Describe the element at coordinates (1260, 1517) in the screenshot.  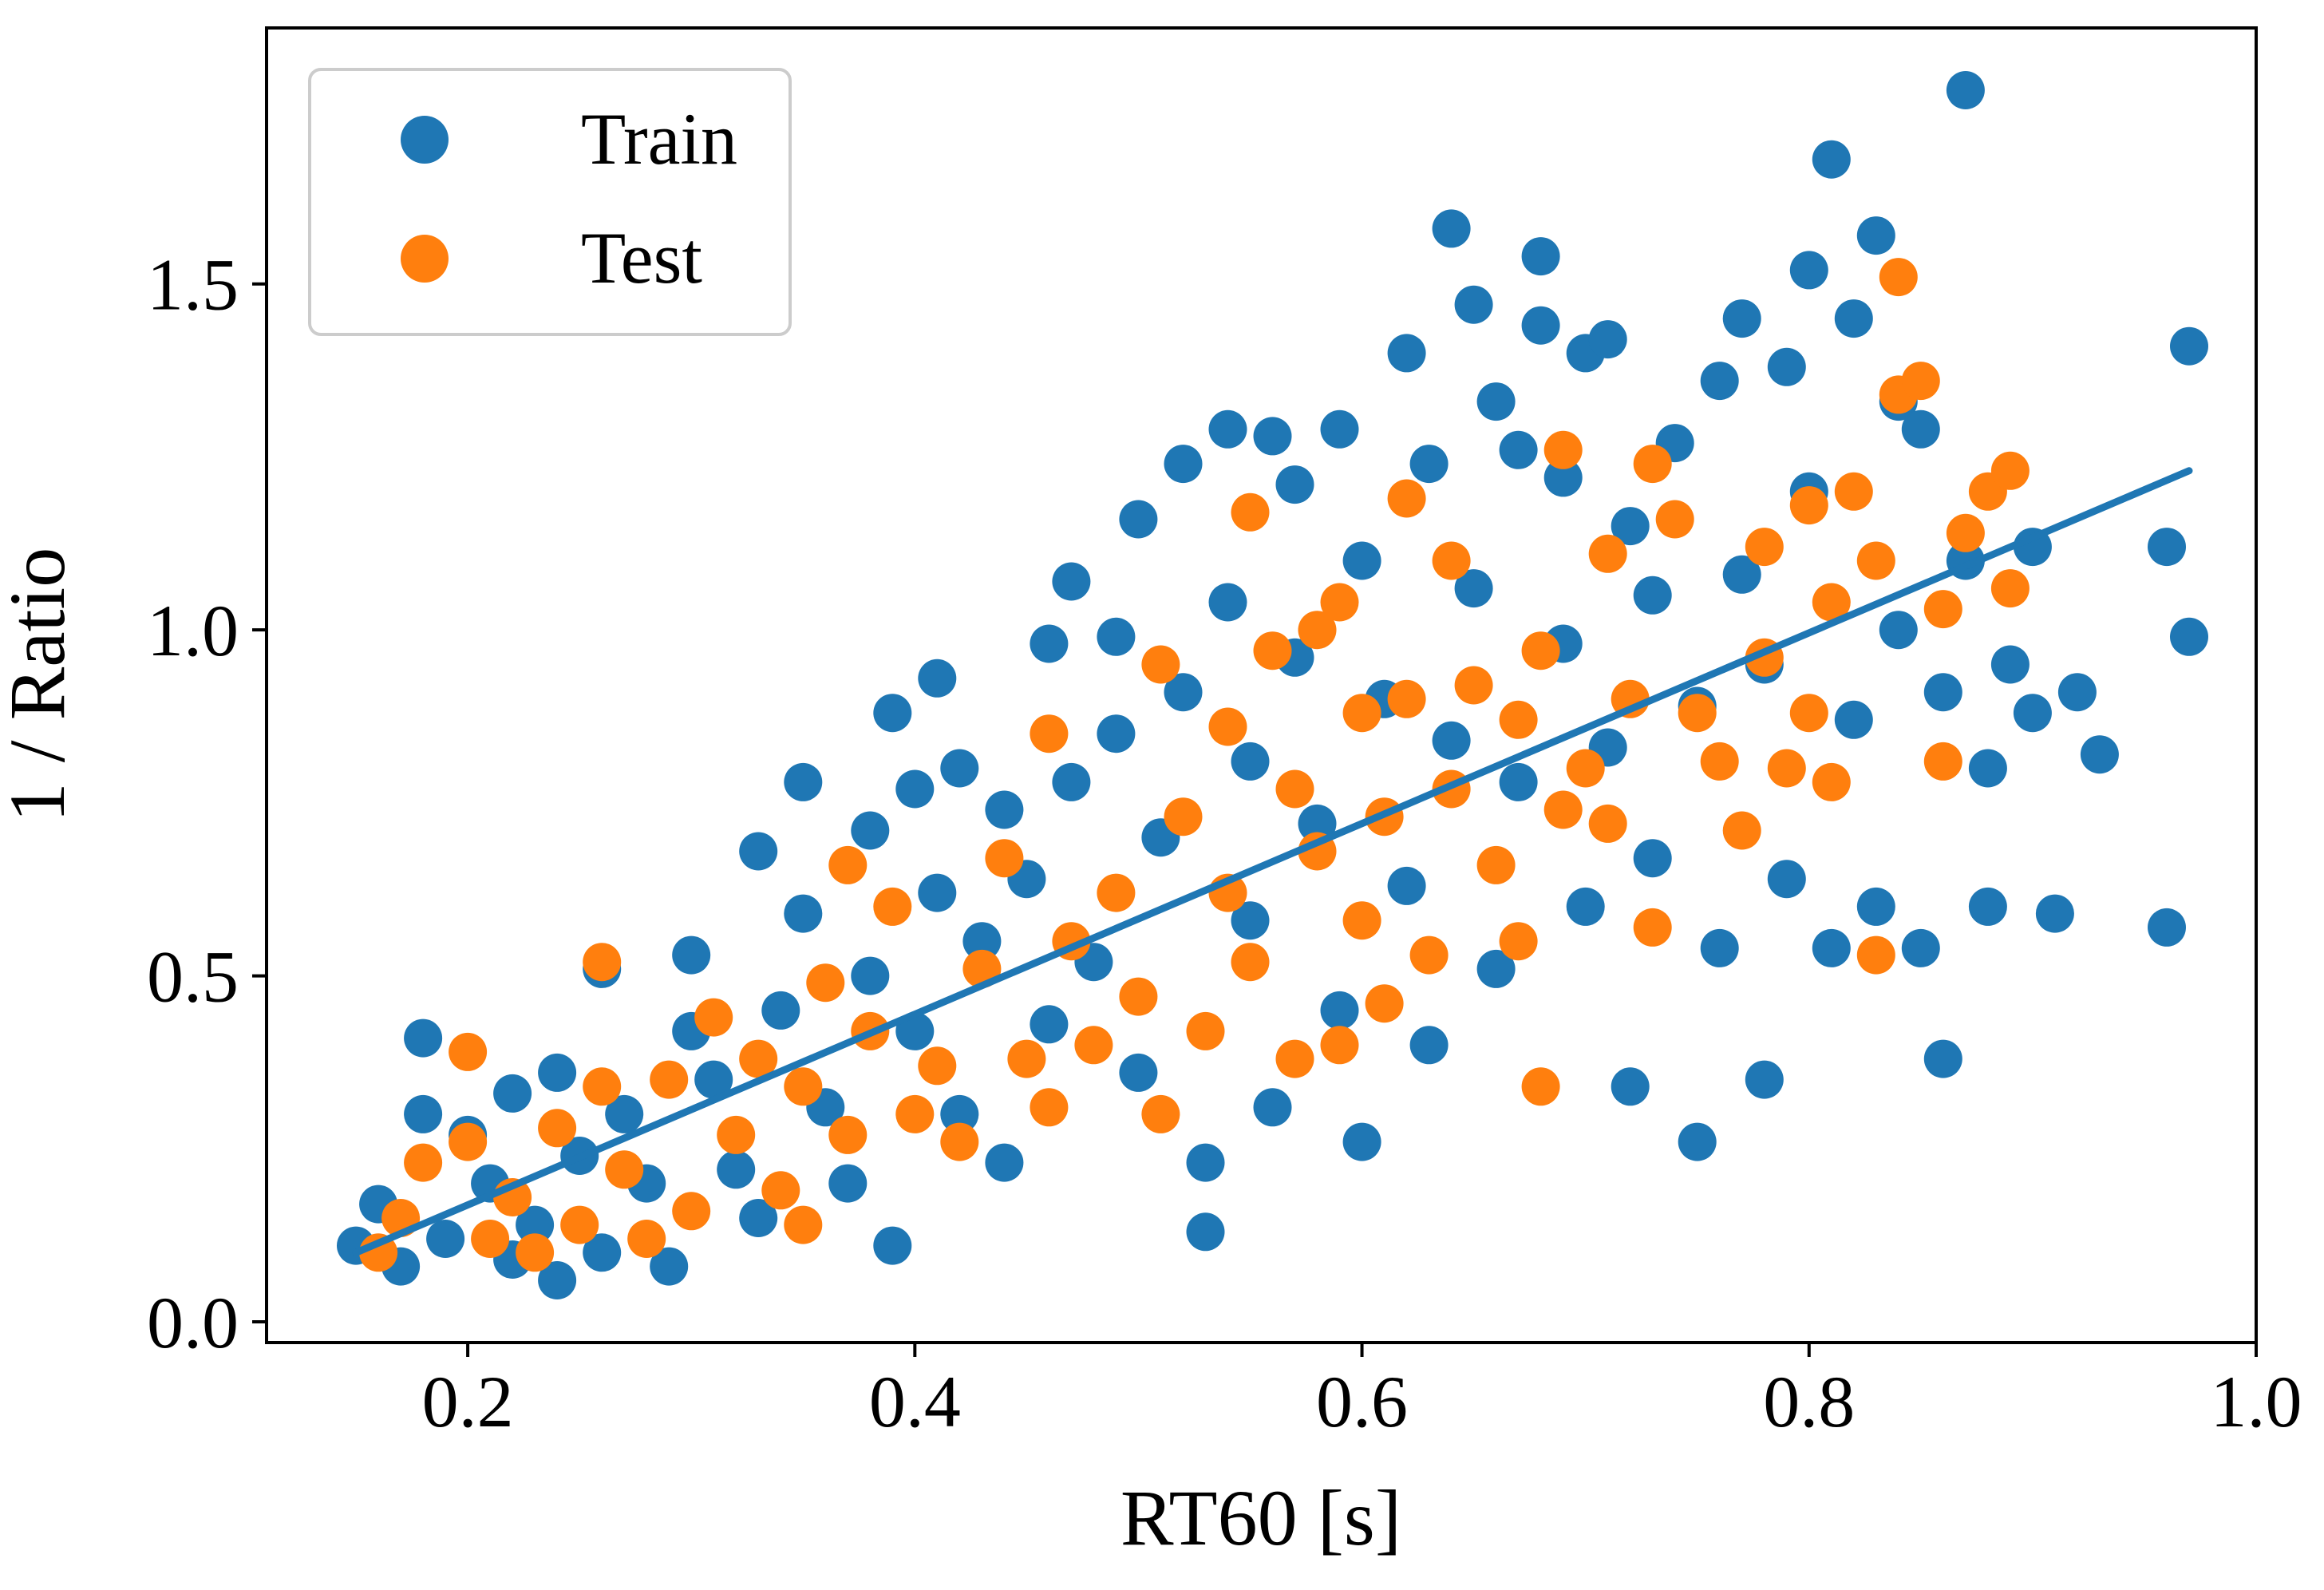
I see `x-axis-label: RT60 [s]` at that location.